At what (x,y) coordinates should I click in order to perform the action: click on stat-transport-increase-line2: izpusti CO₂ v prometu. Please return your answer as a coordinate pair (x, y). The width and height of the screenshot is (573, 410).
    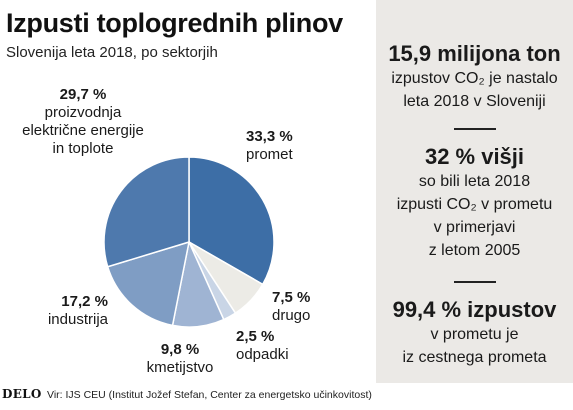
    Looking at the image, I should click on (474, 204).